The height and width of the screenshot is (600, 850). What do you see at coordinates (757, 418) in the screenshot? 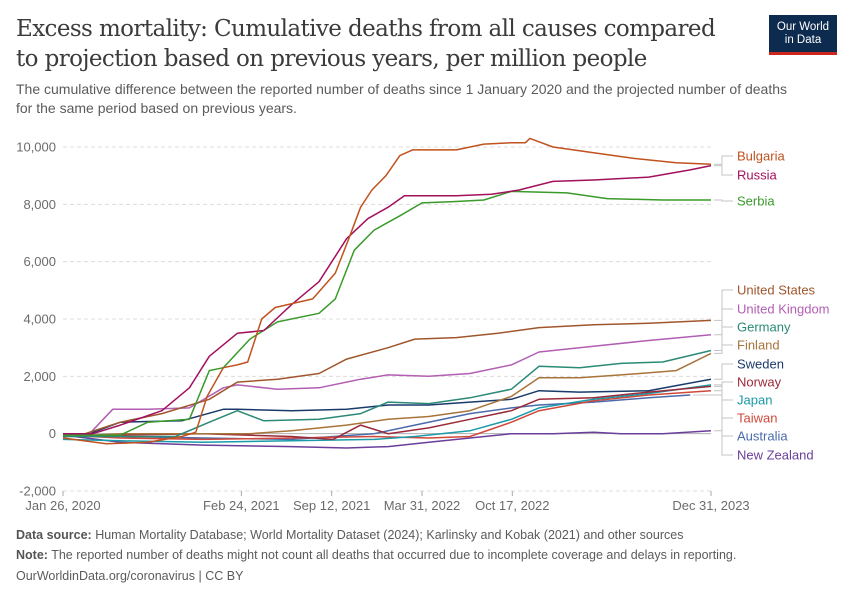
I see `series-label-taiwan: Taiwan` at bounding box center [757, 418].